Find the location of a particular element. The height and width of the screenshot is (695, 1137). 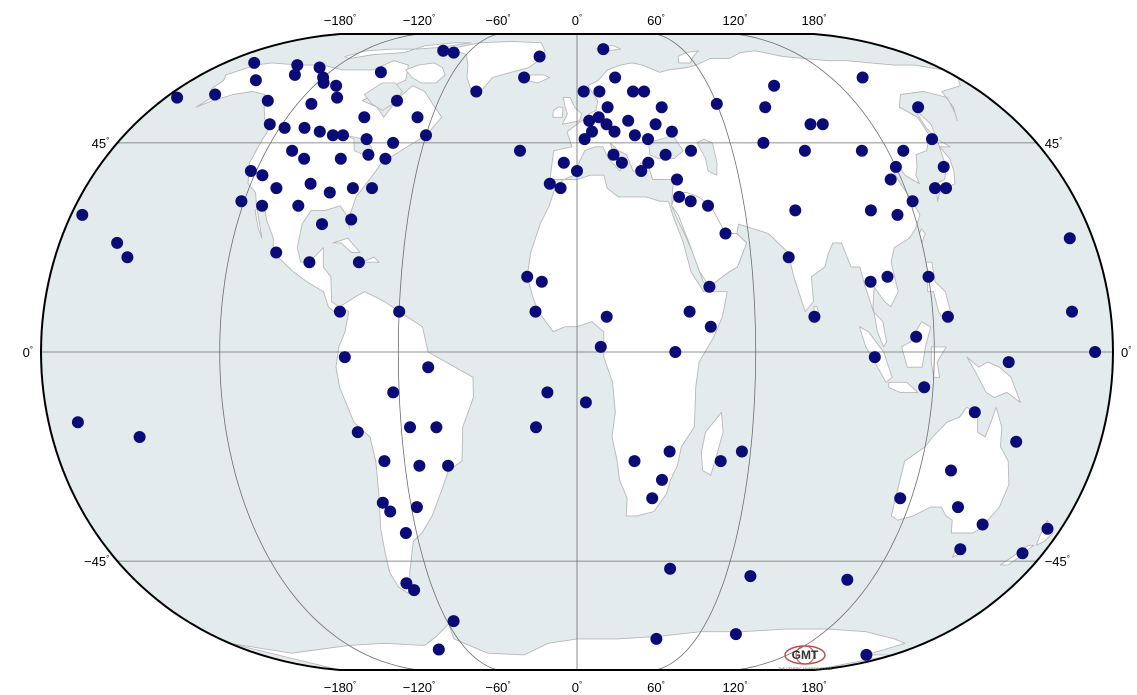

bottom-longitude-label: 60° is located at coordinates (656, 687).